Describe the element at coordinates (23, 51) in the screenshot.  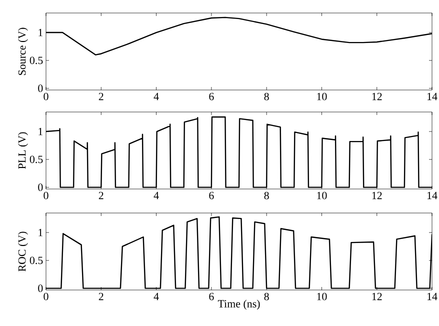
I see `y-axis-title: Source (V)` at that location.